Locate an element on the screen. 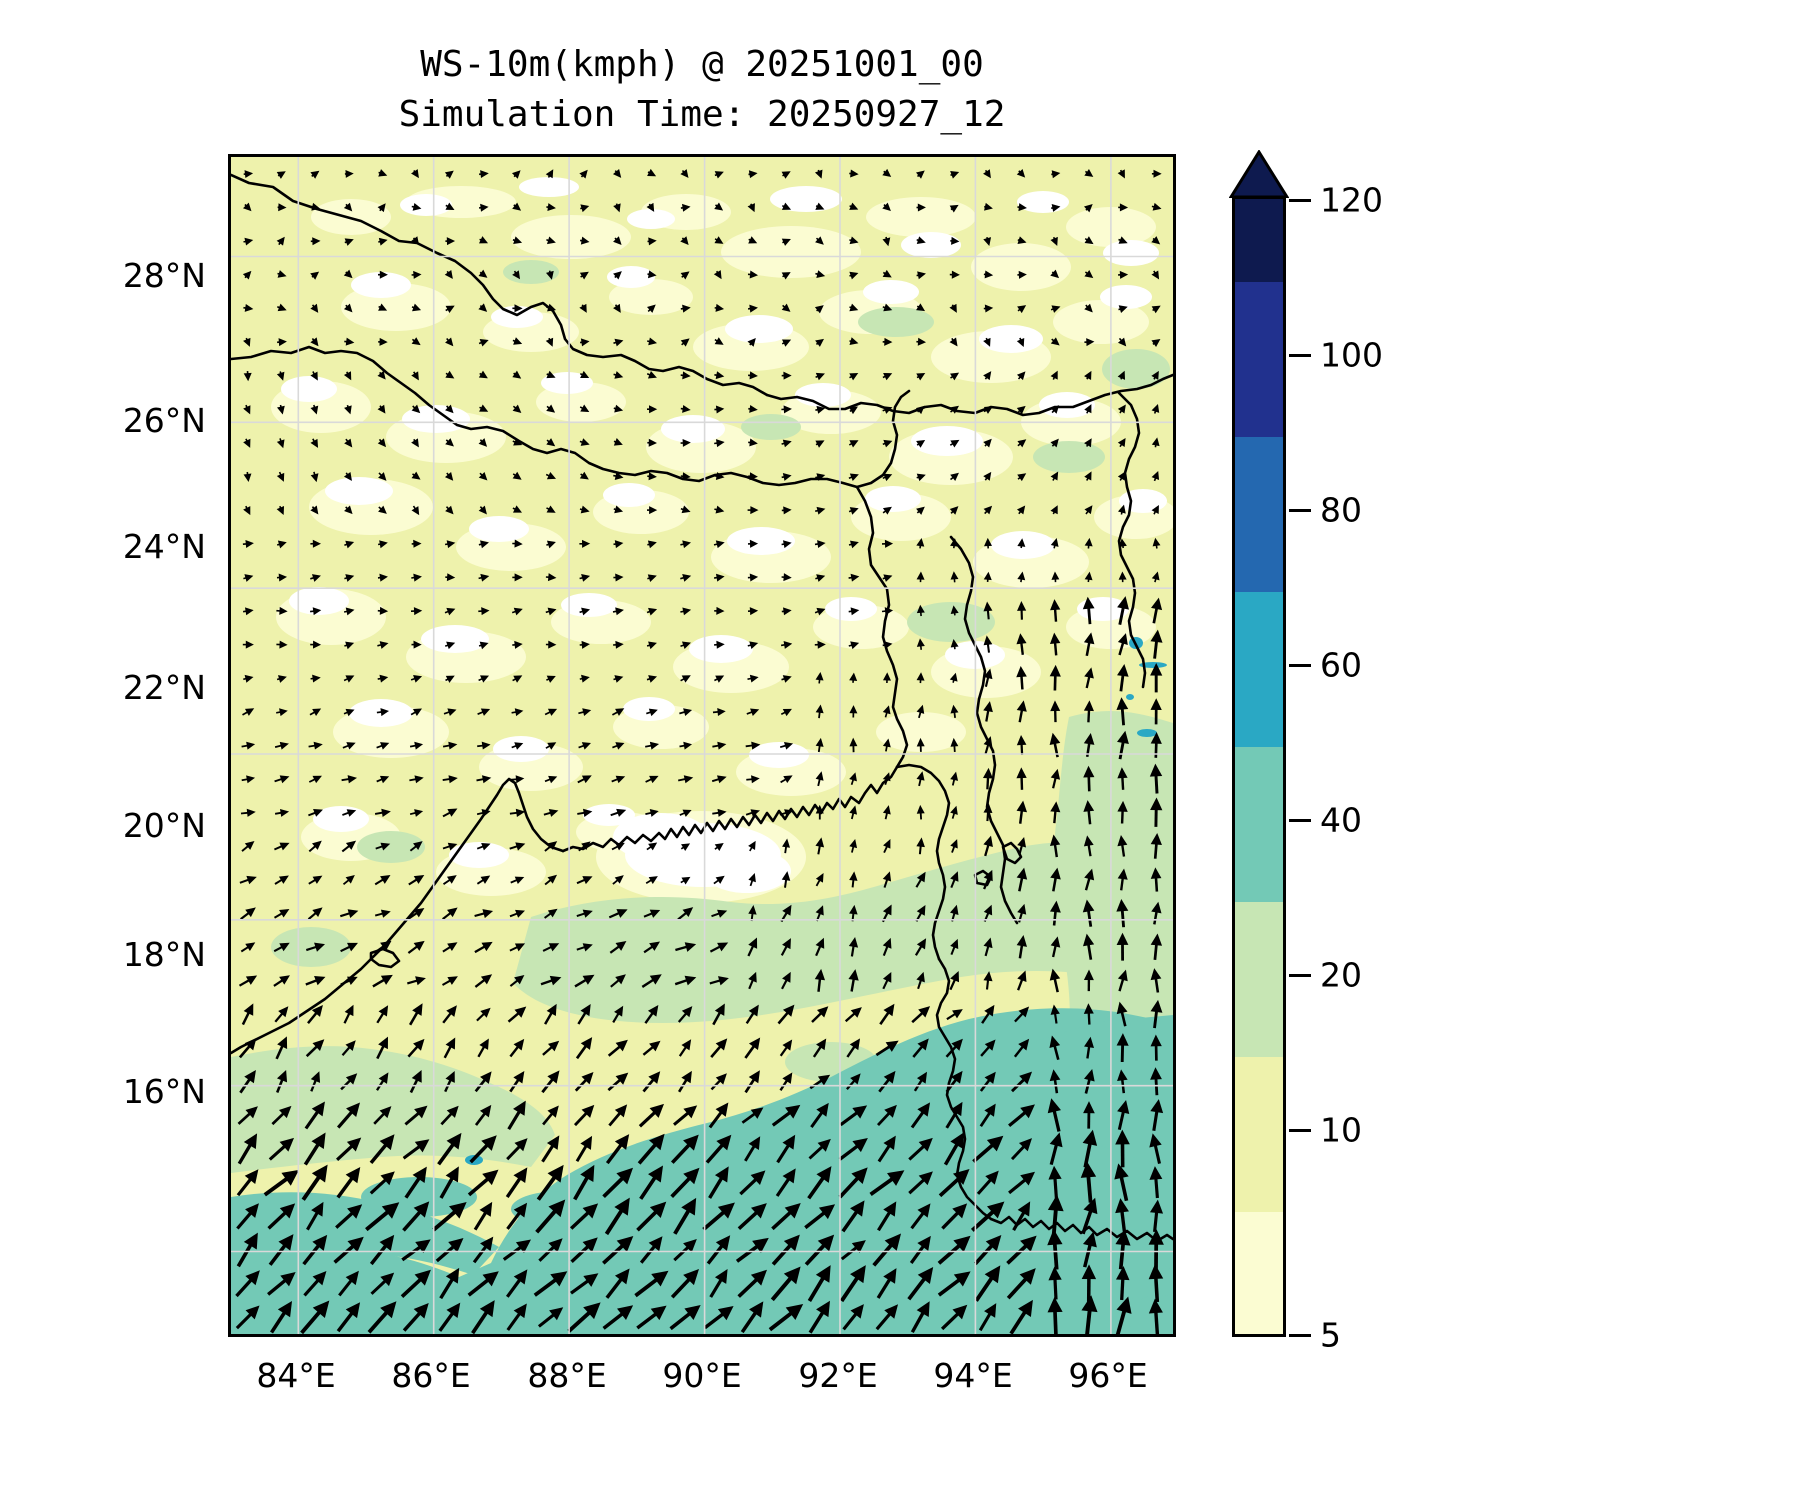 This screenshot has width=1800, height=1500. colorbar is located at coordinates (1259, 766).